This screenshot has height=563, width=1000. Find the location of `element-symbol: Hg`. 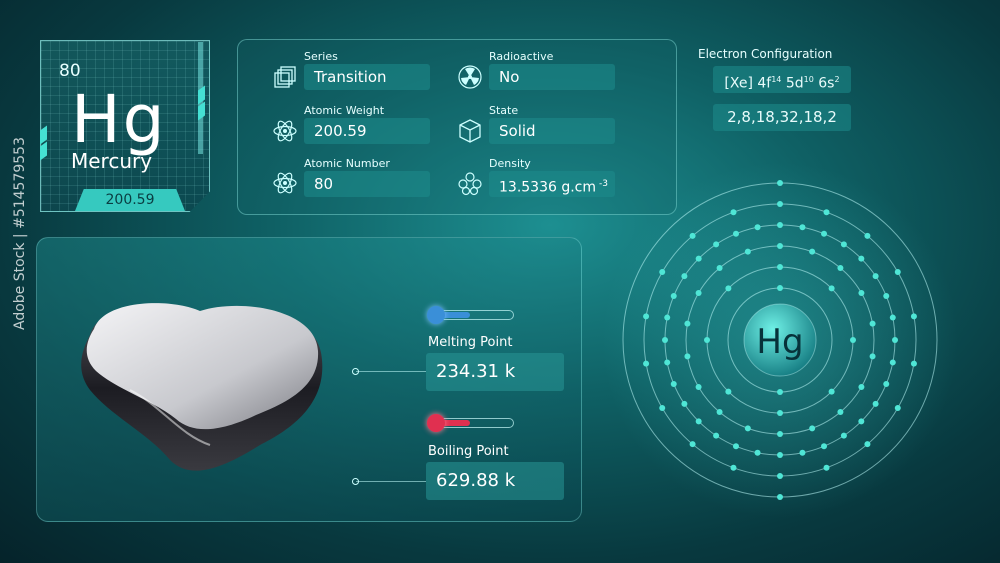

element-symbol: Hg is located at coordinates (119, 119).